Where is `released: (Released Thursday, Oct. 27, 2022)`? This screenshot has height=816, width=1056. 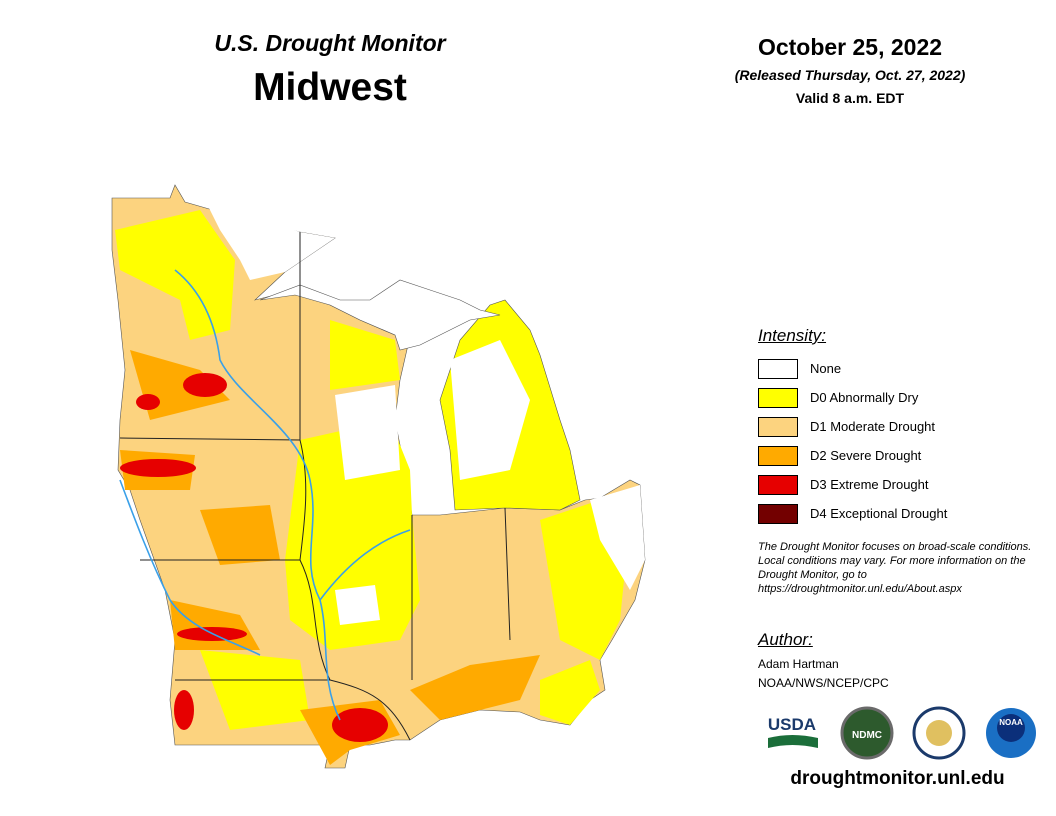 released: (Released Thursday, Oct. 27, 2022) is located at coordinates (850, 75).